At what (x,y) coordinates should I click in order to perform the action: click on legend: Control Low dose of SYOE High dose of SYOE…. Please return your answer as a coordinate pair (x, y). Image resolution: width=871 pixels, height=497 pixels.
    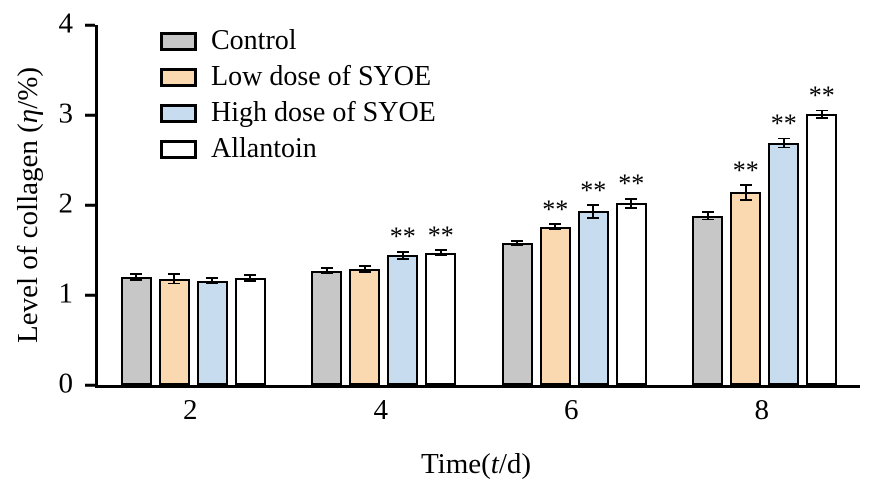
    Looking at the image, I should click on (298, 95).